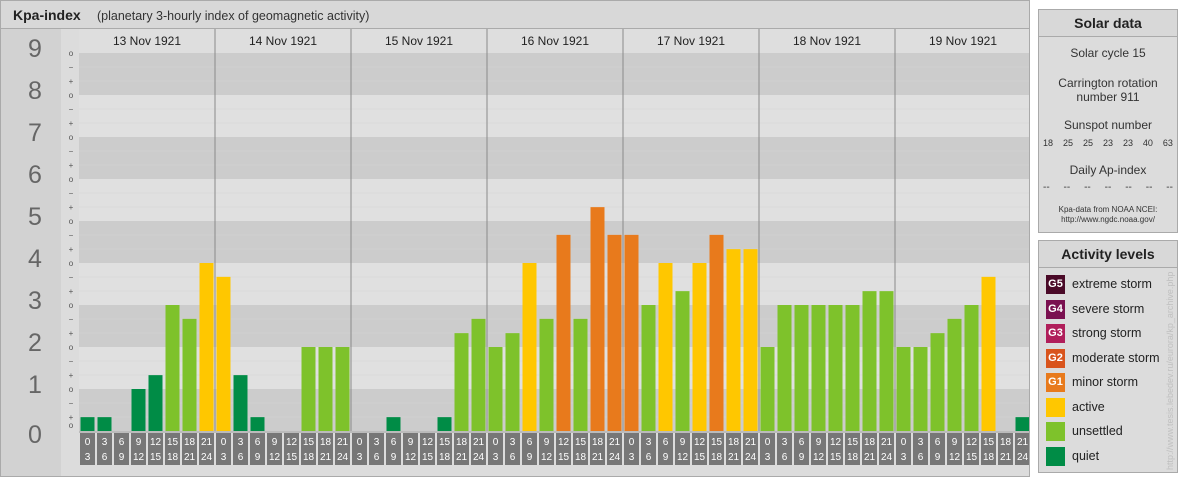 This screenshot has height=480, width=1184. What do you see at coordinates (377, 457) in the screenshot?
I see `interval-end-label: 6` at bounding box center [377, 457].